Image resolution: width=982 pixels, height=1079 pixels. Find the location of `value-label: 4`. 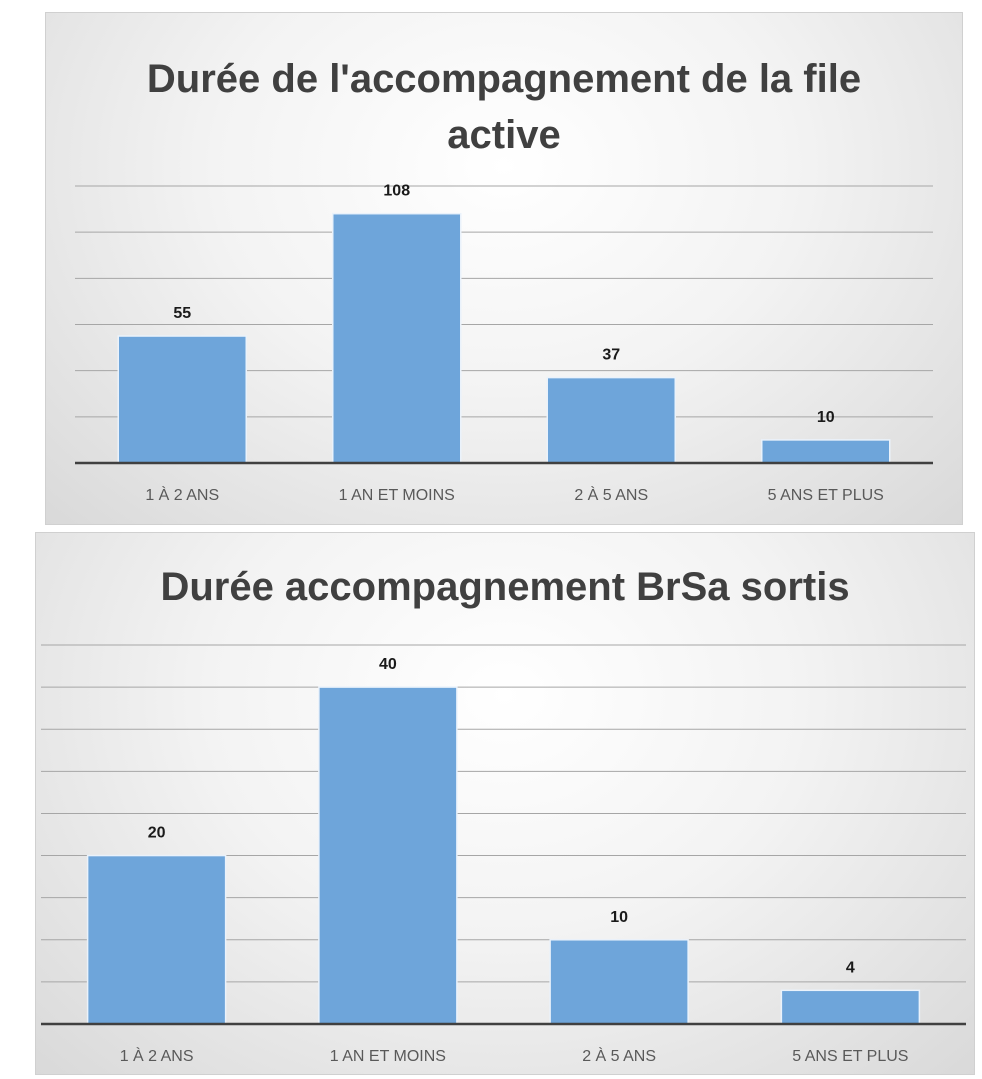

value-label: 4 is located at coordinates (850, 967).